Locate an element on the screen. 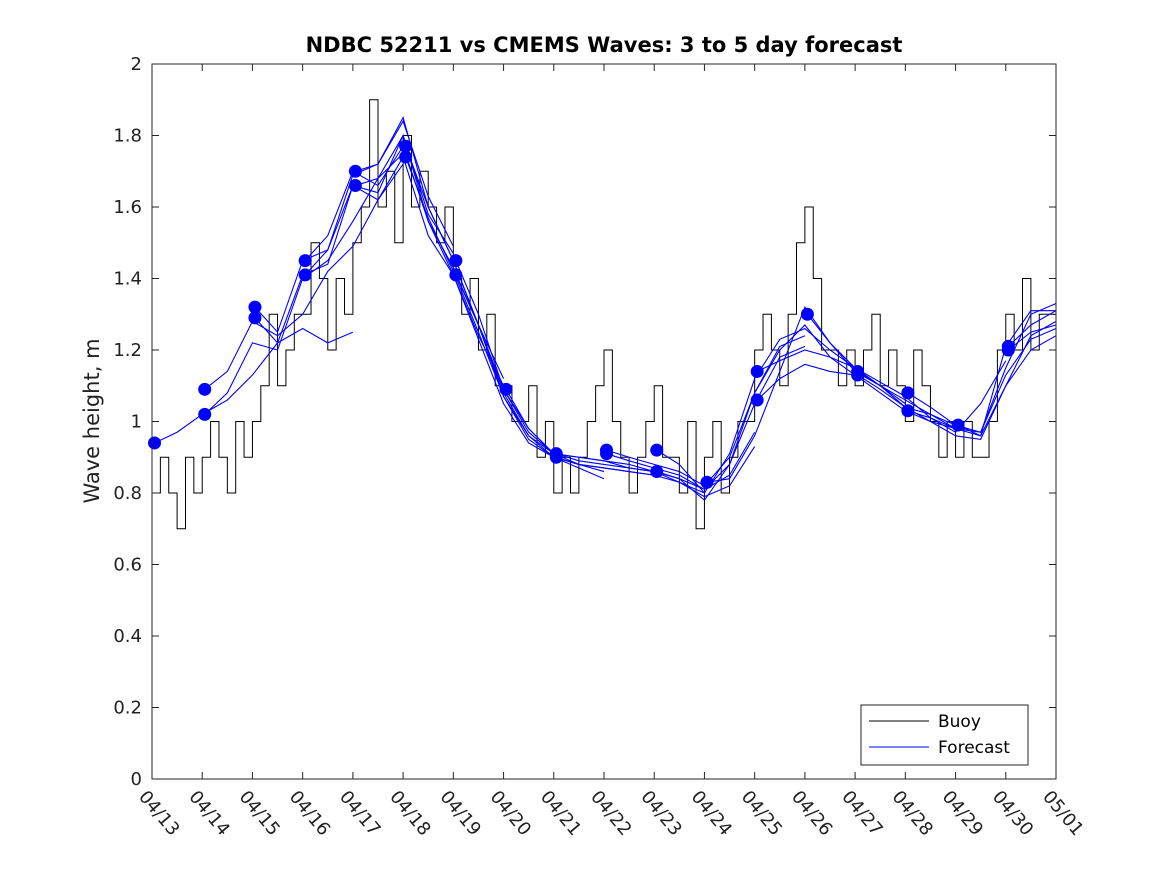  x-tick-label: 04/27 is located at coordinates (861, 813).